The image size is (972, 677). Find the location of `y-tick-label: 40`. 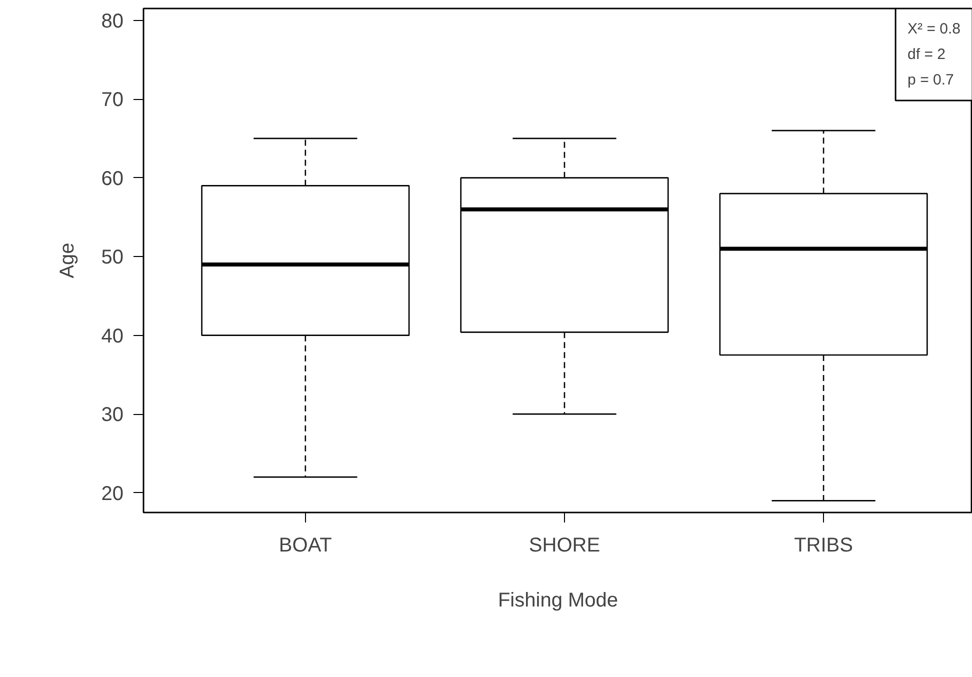

y-tick-label: 40 is located at coordinates (112, 336).